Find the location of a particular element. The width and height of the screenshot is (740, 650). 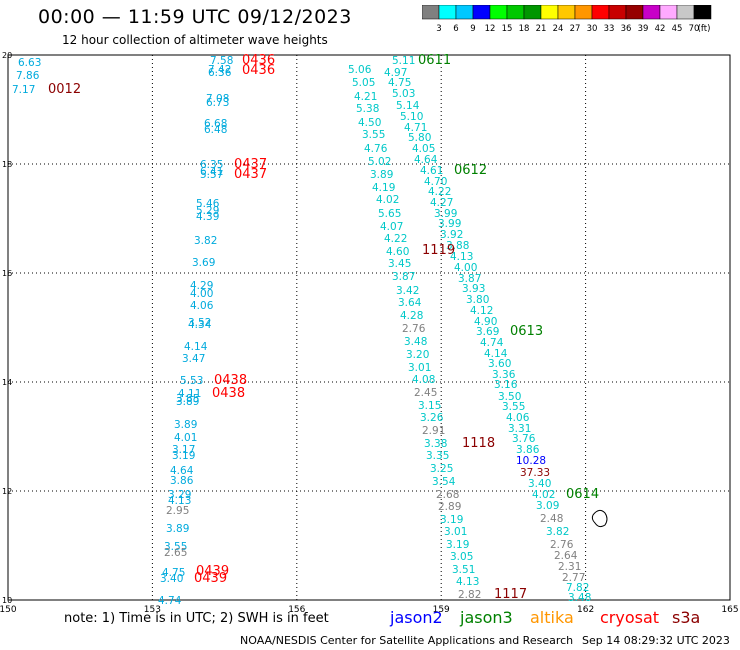

pass-time-label: 0614 is located at coordinates (582, 494).